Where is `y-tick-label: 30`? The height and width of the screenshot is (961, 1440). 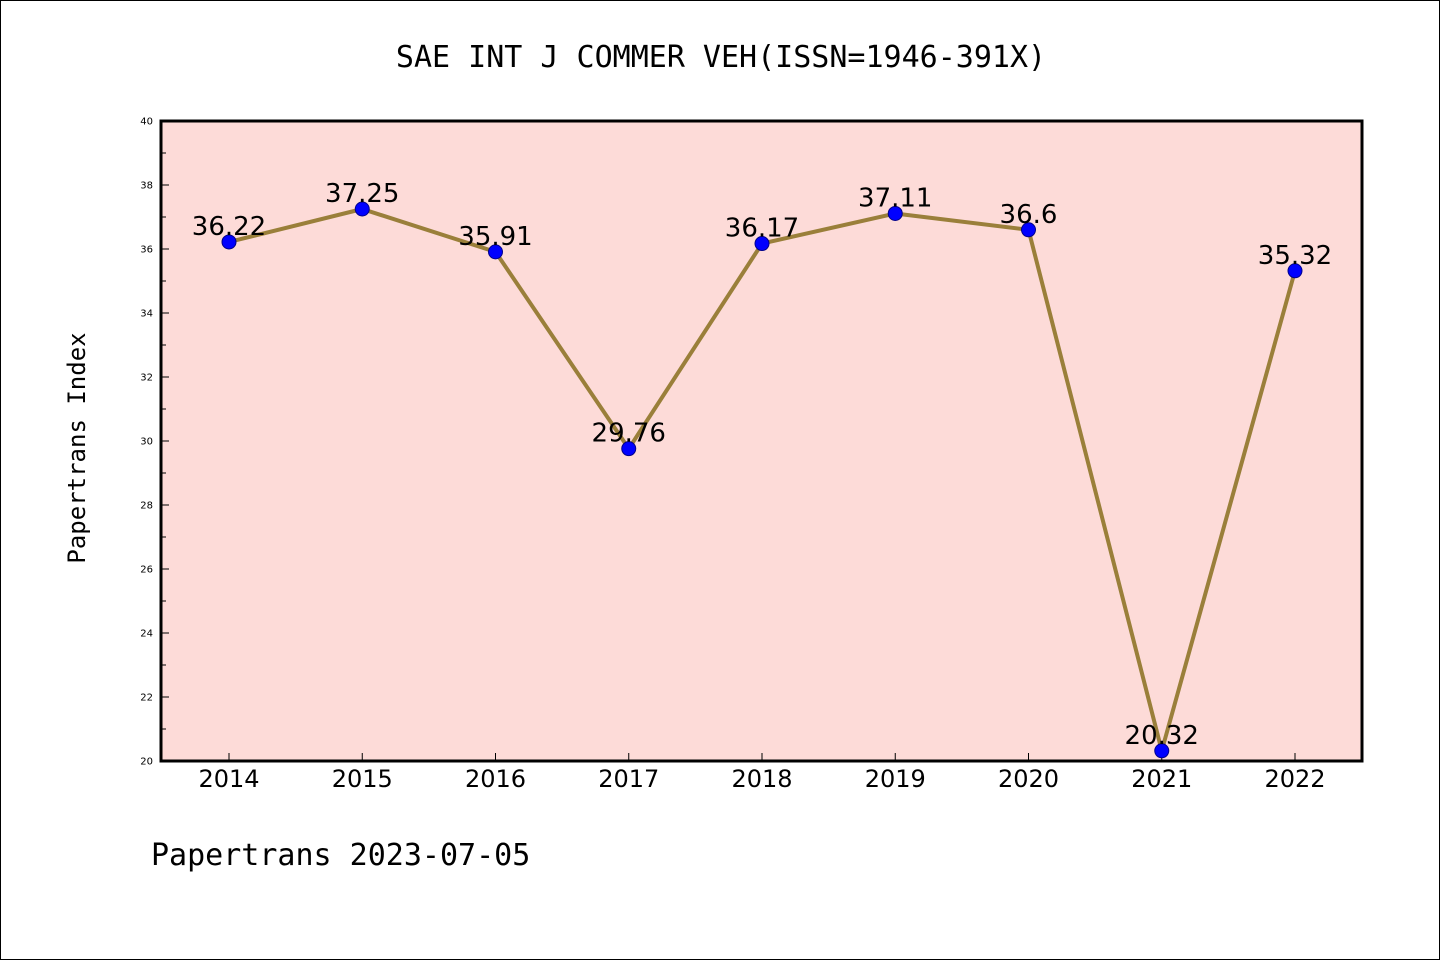
y-tick-label: 30 is located at coordinates (146, 442).